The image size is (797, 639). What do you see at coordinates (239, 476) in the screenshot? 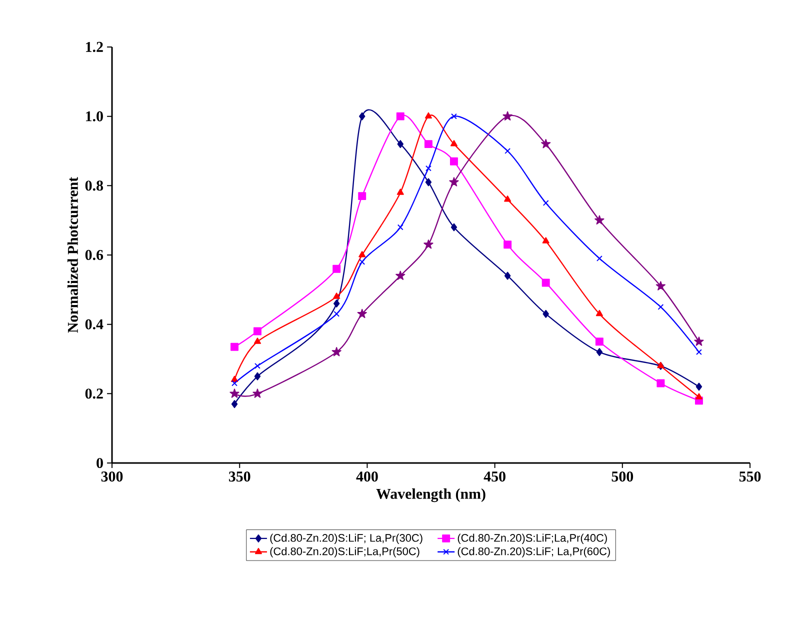
I see `x-tick-label: 350` at bounding box center [239, 476].